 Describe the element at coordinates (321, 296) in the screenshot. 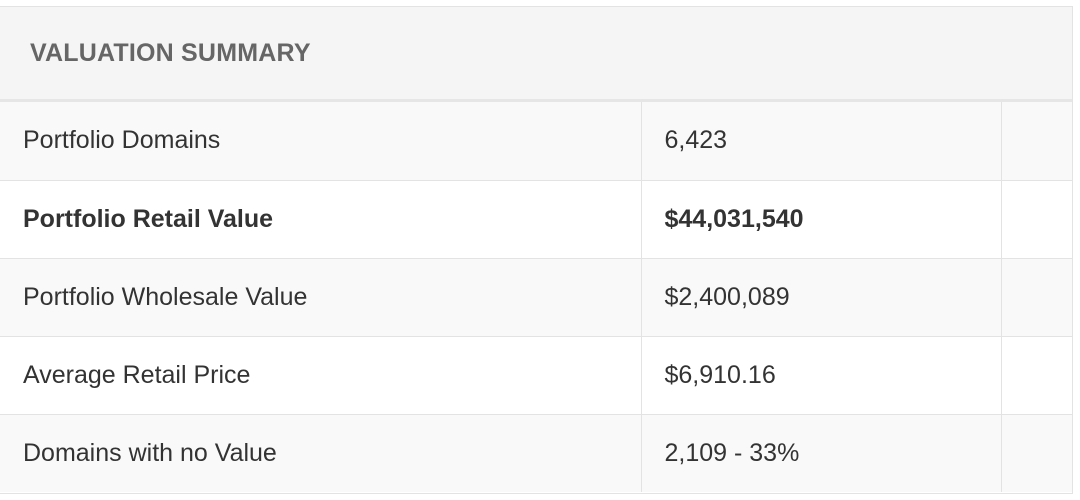

I see `row-label: Portfolio Wholesale Value` at that location.